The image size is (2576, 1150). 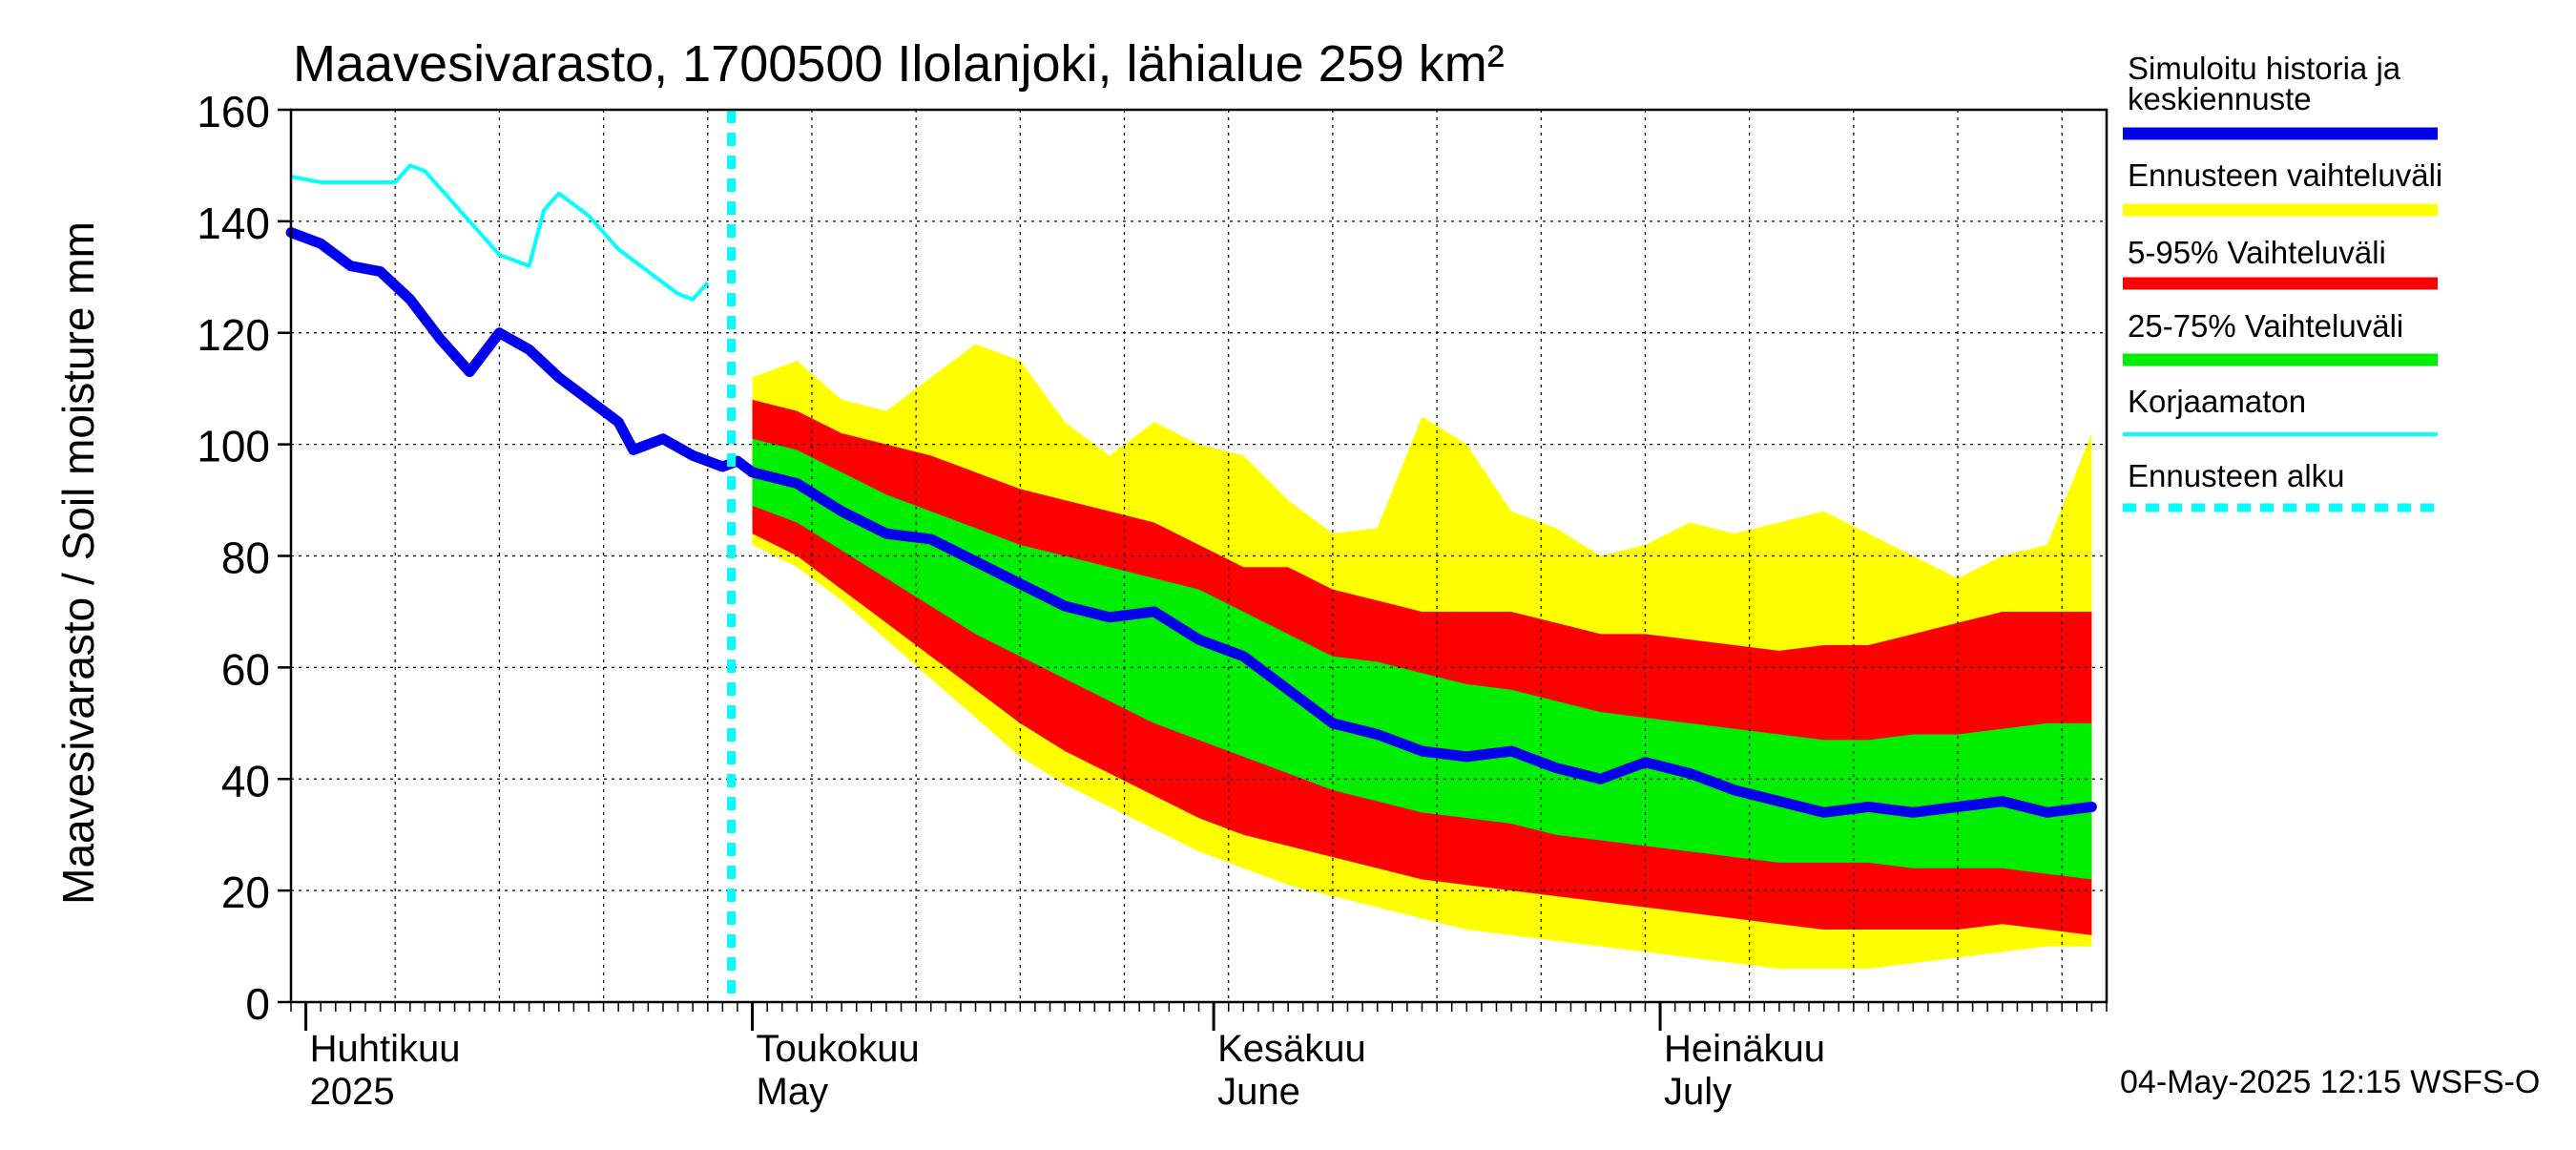 I want to click on y-tick-label: 40, so click(x=245, y=780).